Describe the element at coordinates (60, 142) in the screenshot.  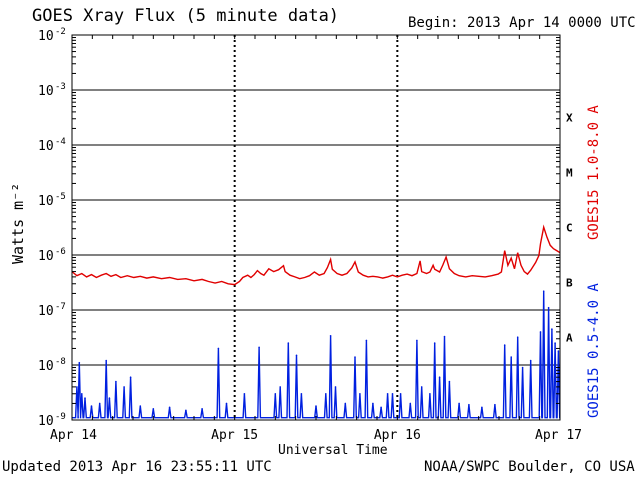
I see `y-tick-exponent: -4` at that location.